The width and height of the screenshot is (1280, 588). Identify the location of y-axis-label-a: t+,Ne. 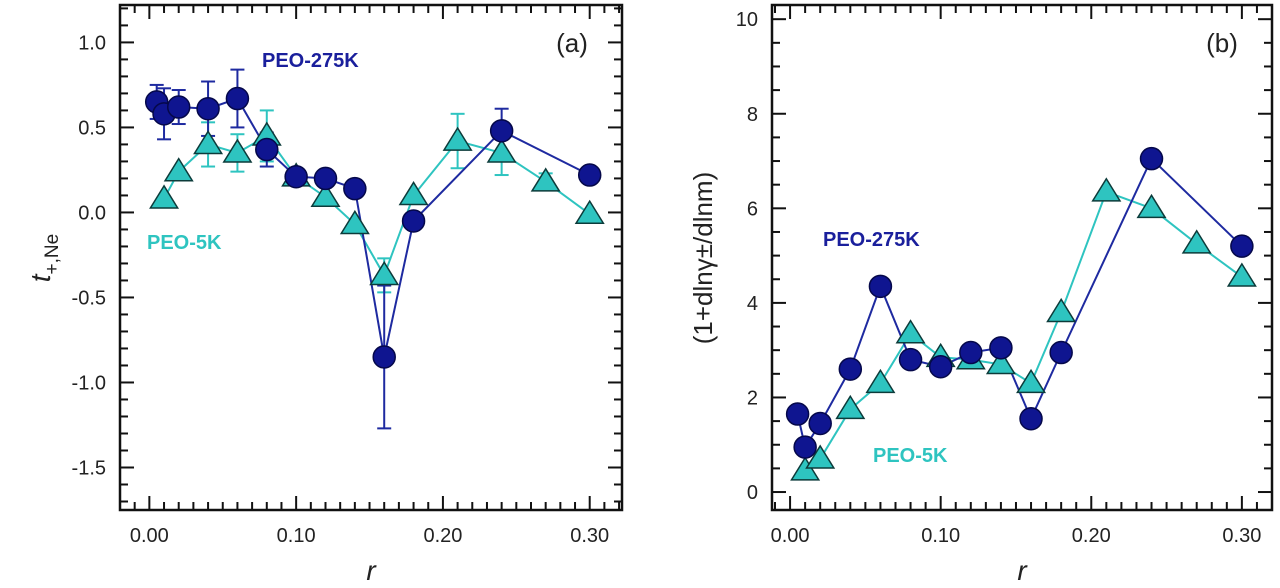
(44, 258).